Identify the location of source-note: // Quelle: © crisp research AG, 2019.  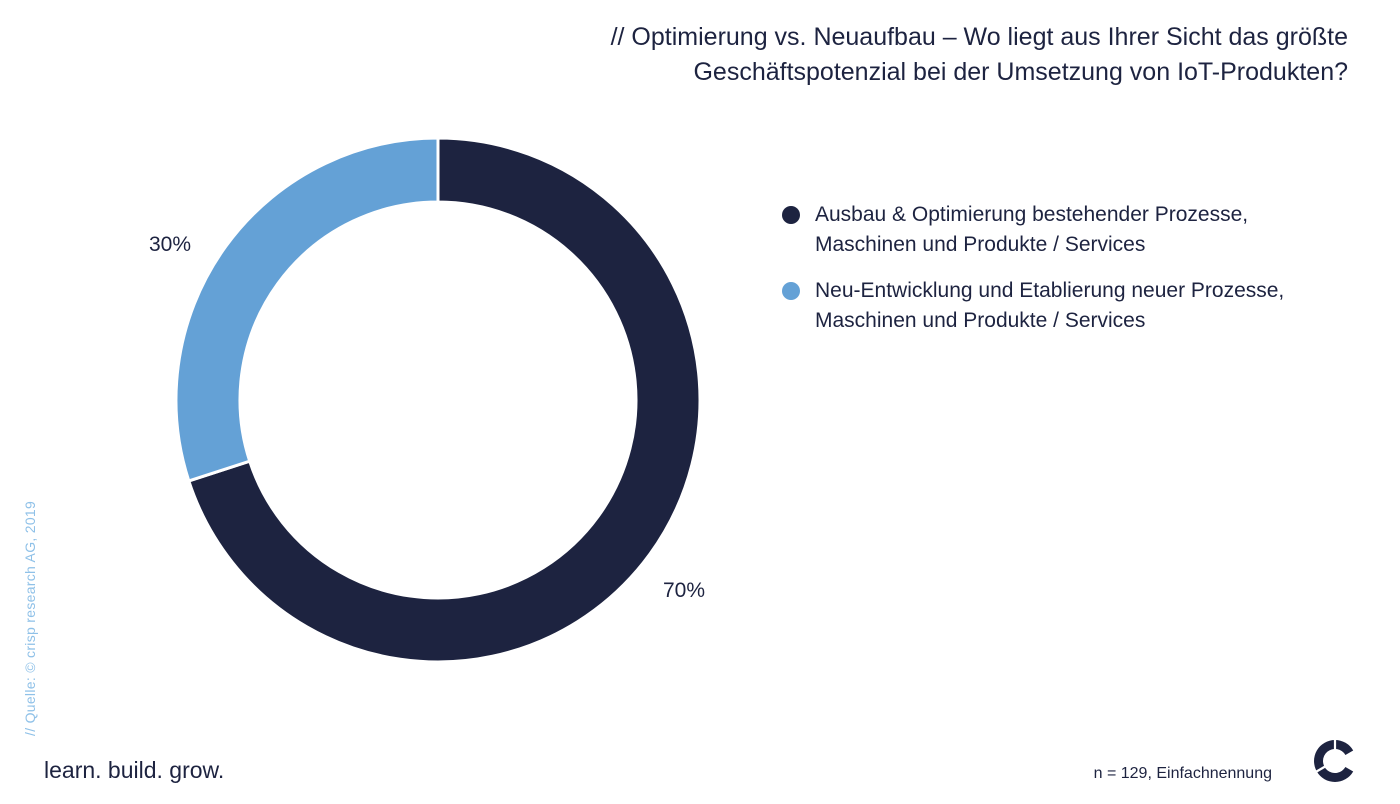
(30, 618).